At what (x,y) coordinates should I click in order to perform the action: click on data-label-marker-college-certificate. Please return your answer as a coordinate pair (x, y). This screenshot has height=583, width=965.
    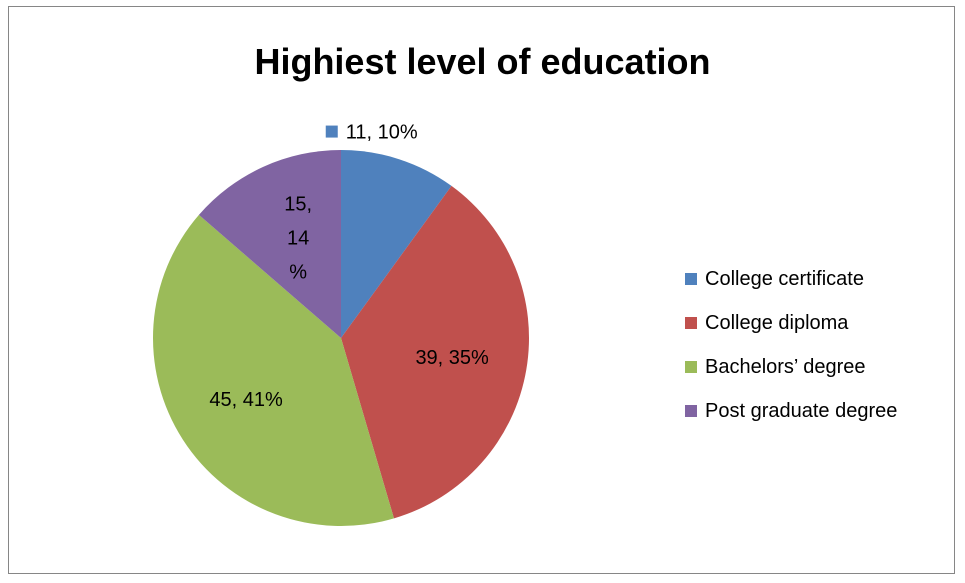
    Looking at the image, I should click on (331, 131).